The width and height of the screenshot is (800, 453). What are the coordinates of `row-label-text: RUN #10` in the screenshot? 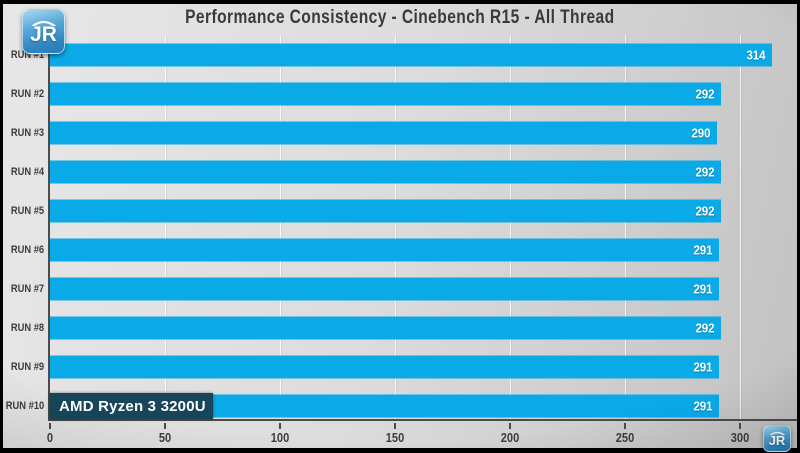 It's located at (24, 406).